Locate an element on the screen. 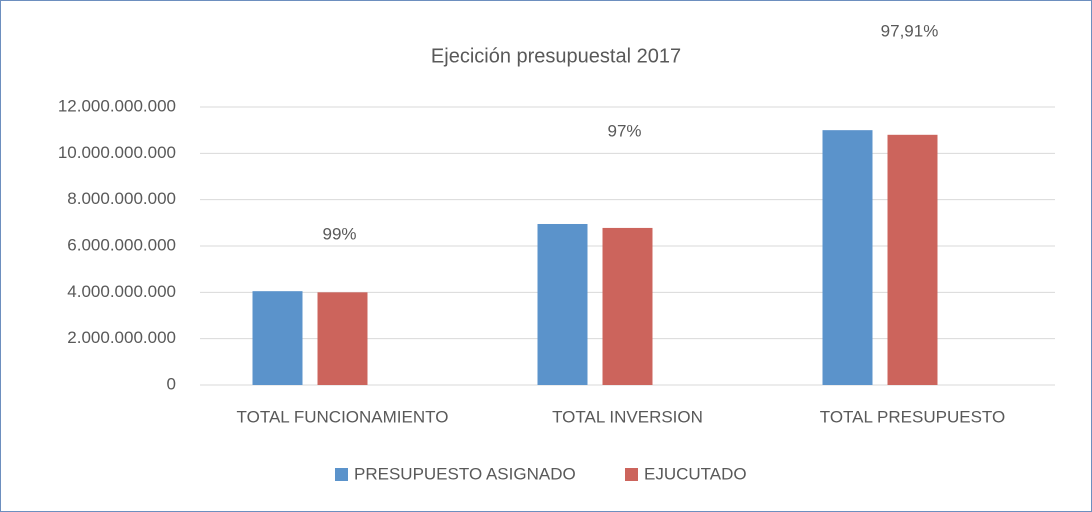  x-tick-label: TOTAL FUNCIONAMIENTO is located at coordinates (343, 416).